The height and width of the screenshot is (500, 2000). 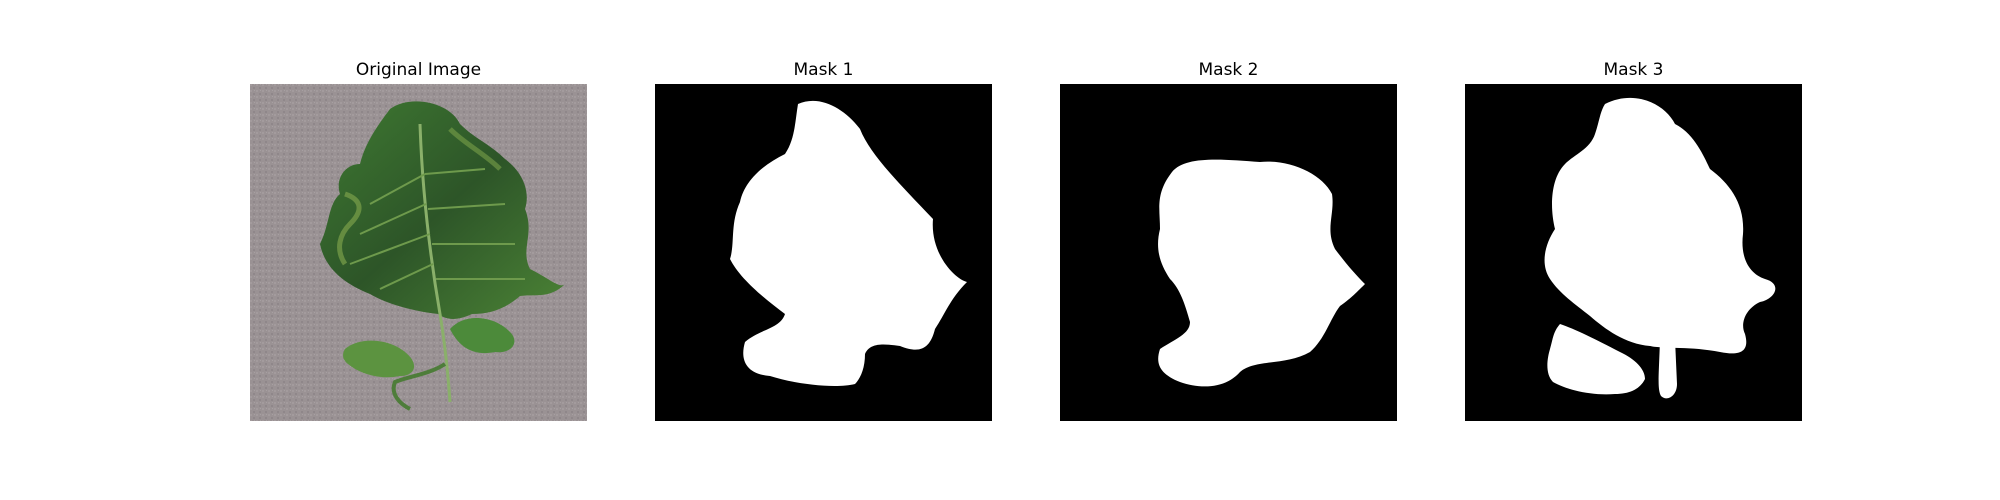 I want to click on mask-1-panel: Mask 1, so click(x=823, y=210).